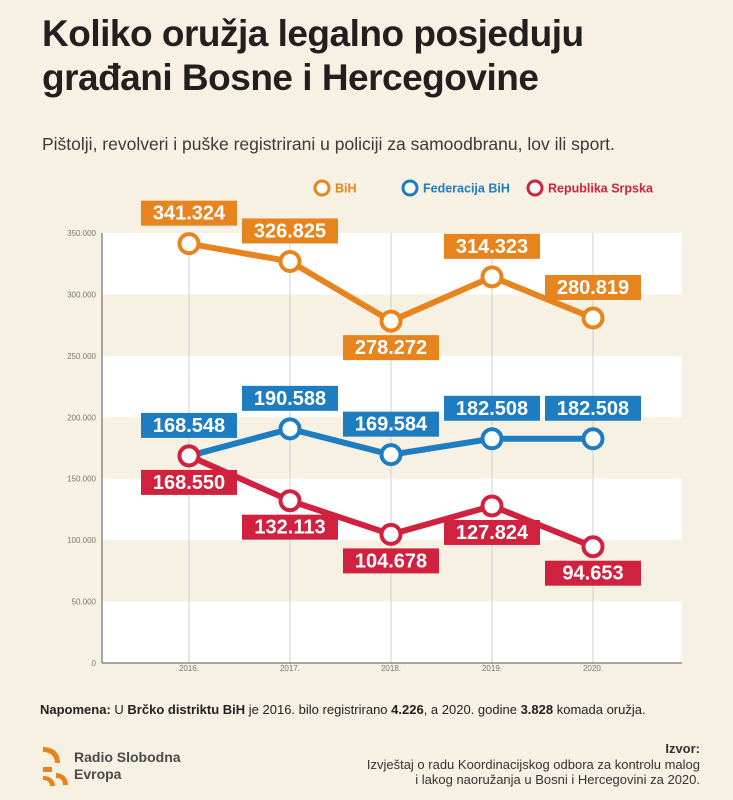 This screenshot has height=800, width=733. I want to click on data-label: 104.678, so click(391, 561).